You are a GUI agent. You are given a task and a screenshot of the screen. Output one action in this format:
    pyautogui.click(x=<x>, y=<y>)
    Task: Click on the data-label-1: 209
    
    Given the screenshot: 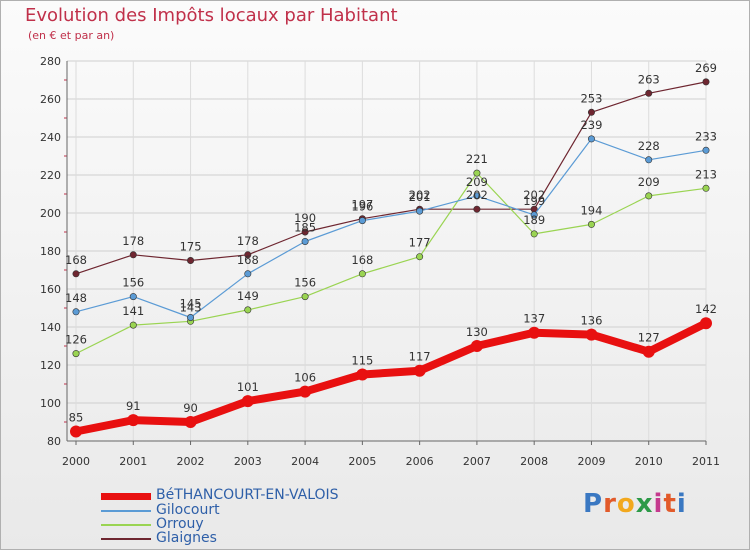 What is the action you would take?
    pyautogui.click(x=477, y=182)
    